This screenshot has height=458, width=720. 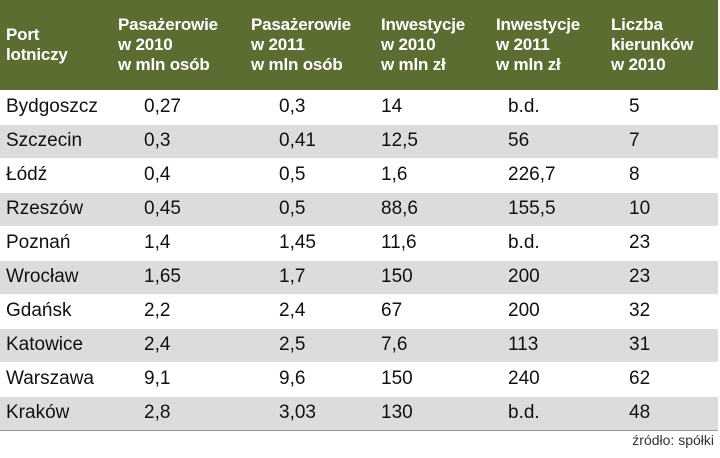 What do you see at coordinates (292, 378) in the screenshot?
I see `cell-passengers-2011: 9,6` at bounding box center [292, 378].